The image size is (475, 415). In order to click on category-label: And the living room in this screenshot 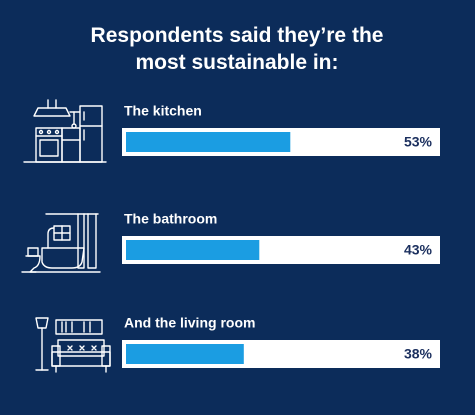, I will do `click(189, 323)`.